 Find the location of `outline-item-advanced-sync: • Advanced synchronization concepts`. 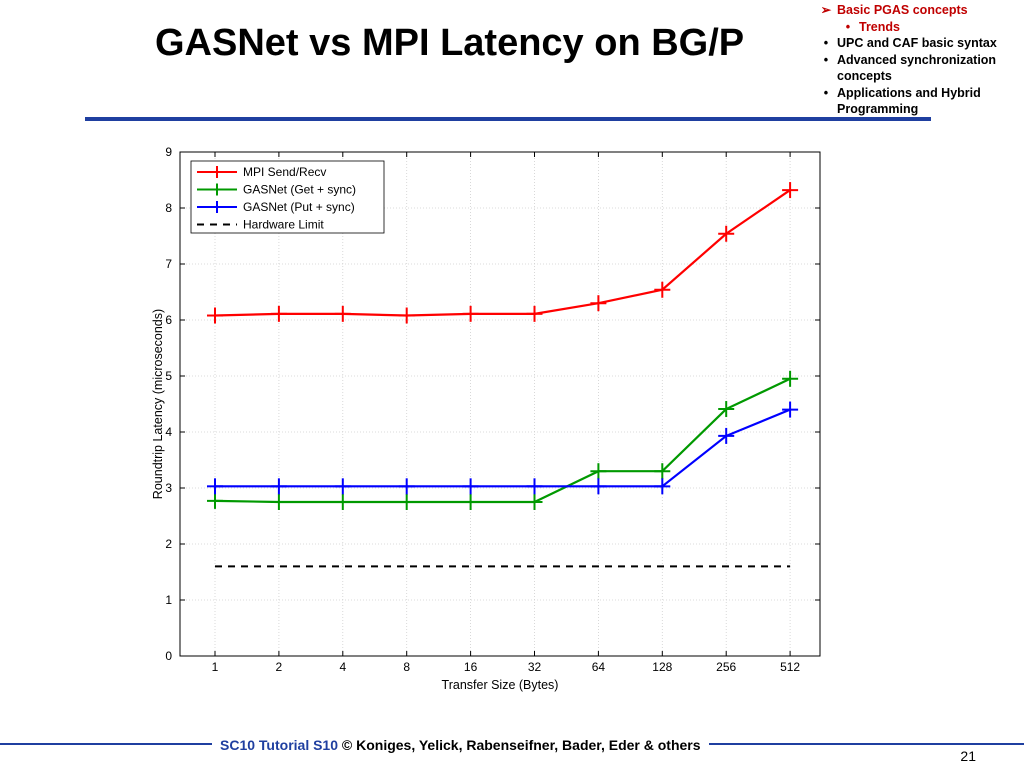

outline-item-advanced-sync: • Advanced synchronization concepts is located at coordinates (919, 68).